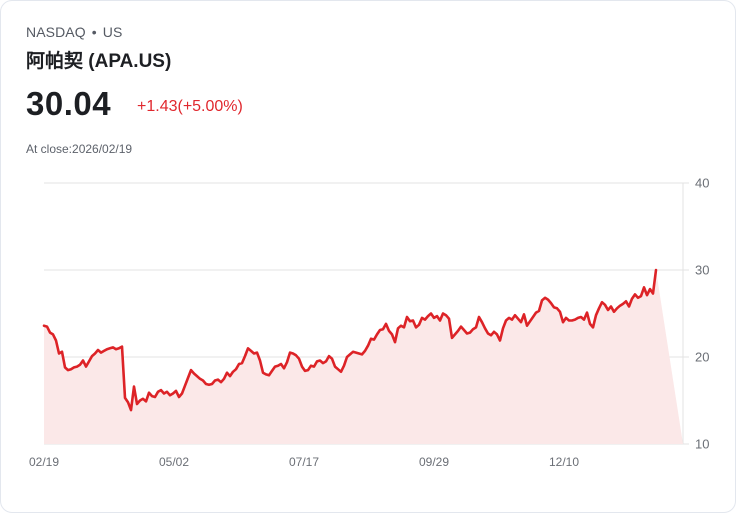 The height and width of the screenshot is (514, 736). What do you see at coordinates (702, 314) in the screenshot?
I see `y-axis: 10 20 30 40` at bounding box center [702, 314].